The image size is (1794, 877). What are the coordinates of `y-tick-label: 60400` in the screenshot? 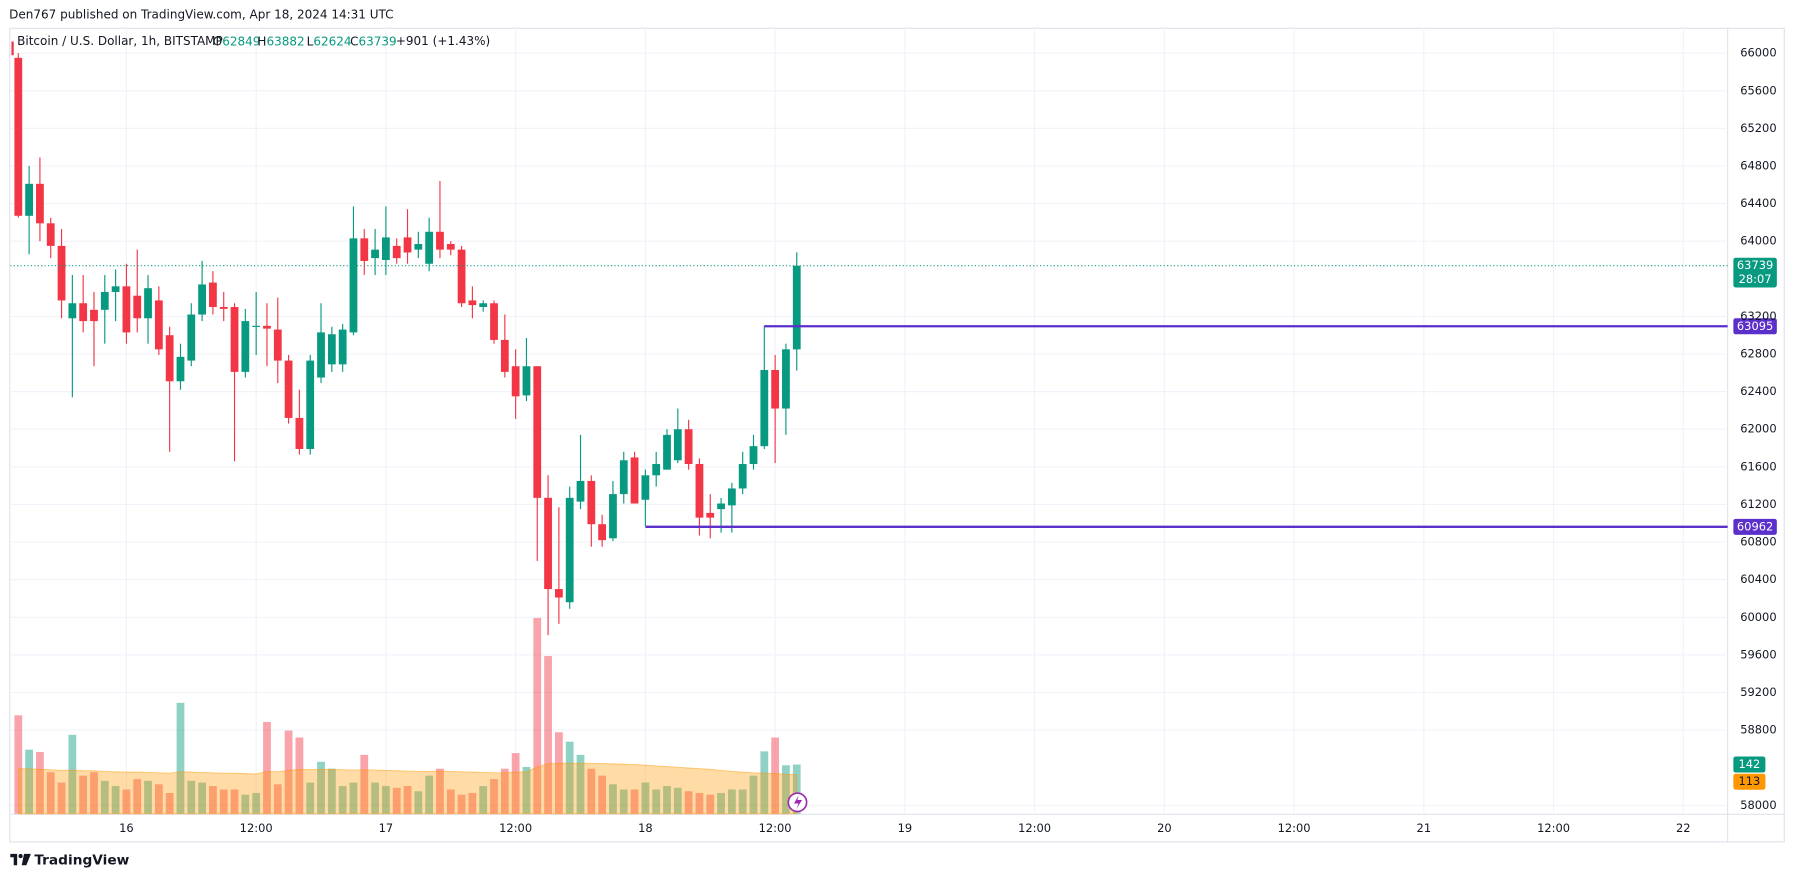 It's located at (1758, 579).